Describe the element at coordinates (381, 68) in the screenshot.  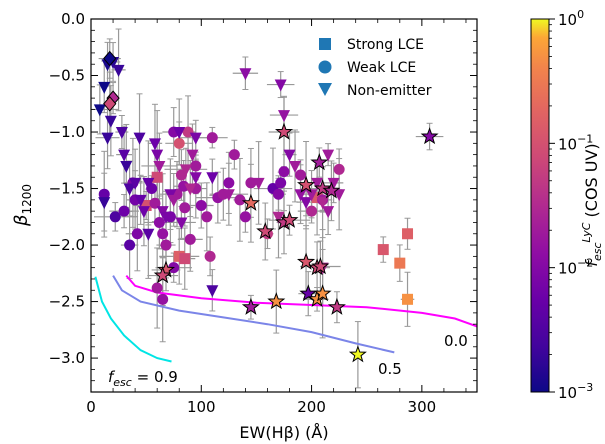
I see `legend-label-weak: Weak LCE` at that location.